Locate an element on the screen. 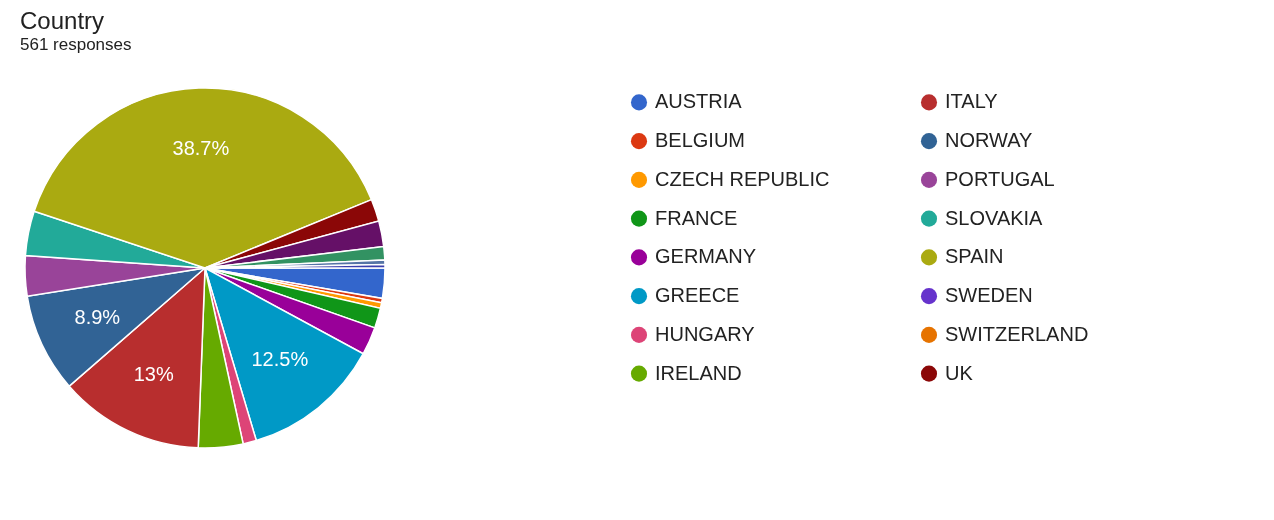 This screenshot has width=1274, height=520. legend-label: SPAIN is located at coordinates (974, 256).